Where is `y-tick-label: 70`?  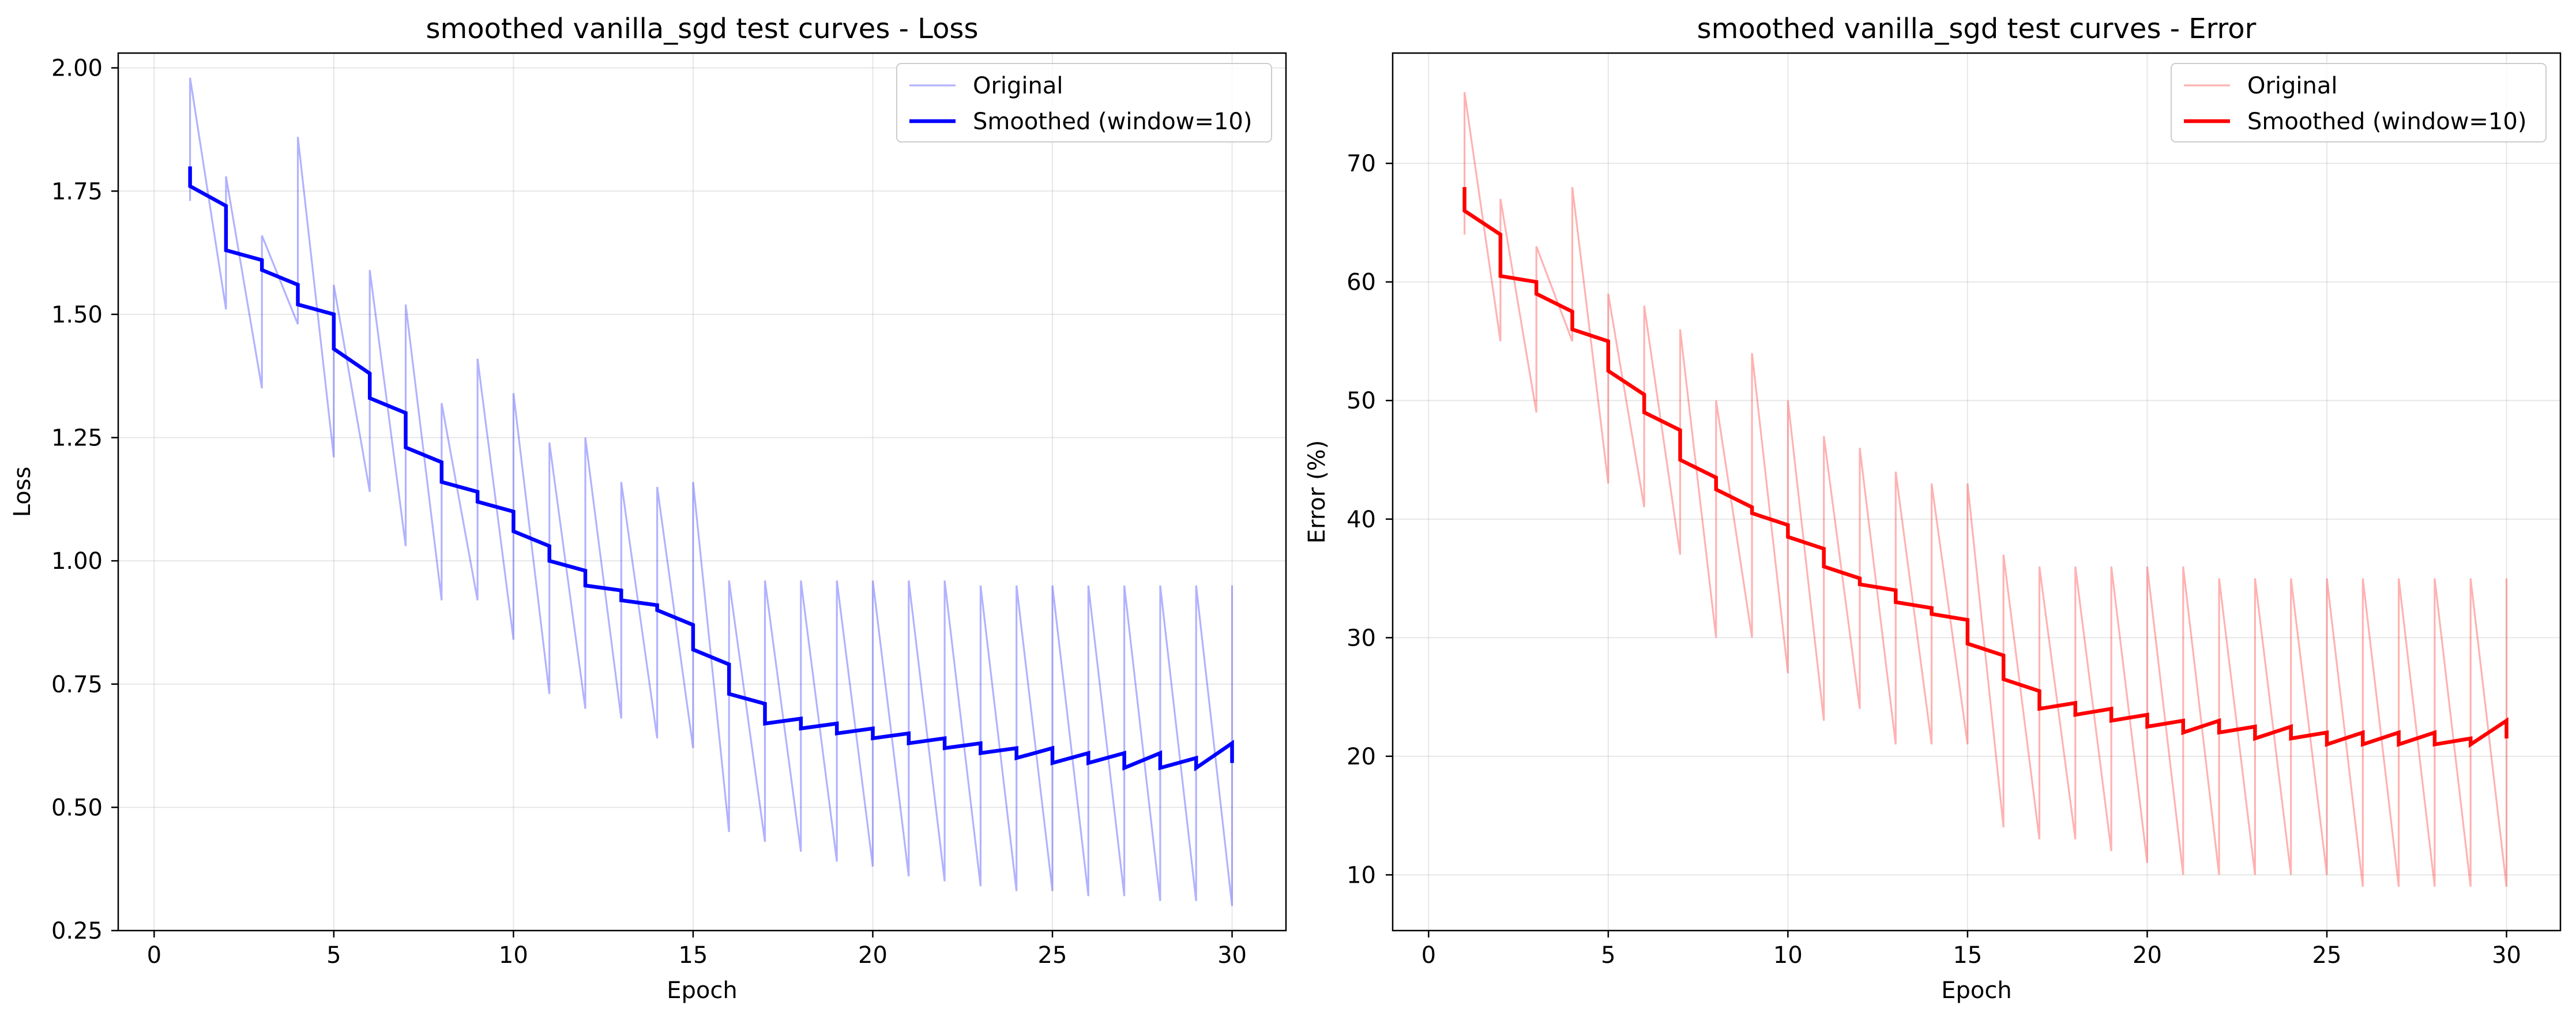
y-tick-label: 70 is located at coordinates (1361, 164).